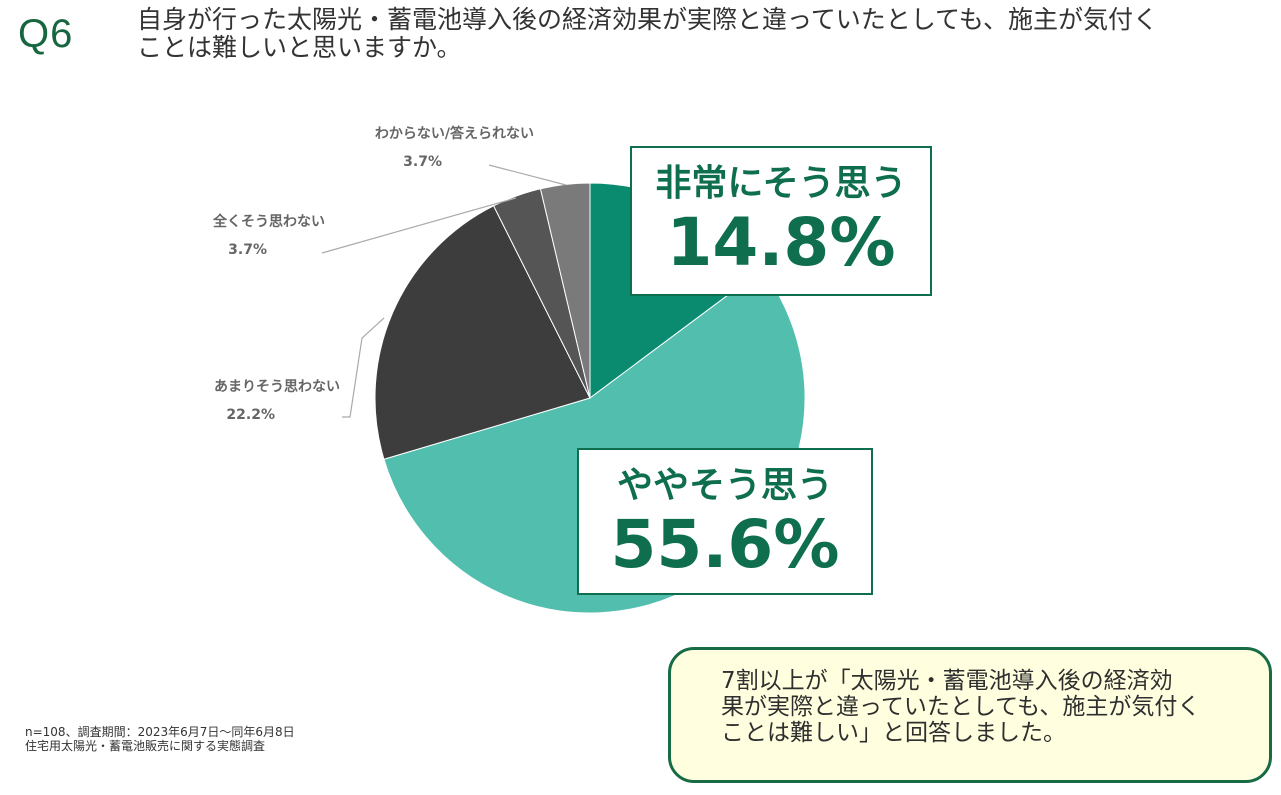 The image size is (1281, 795). Describe the element at coordinates (269, 222) in the screenshot. I see `slice-label-name: 全くそう思わない` at that location.